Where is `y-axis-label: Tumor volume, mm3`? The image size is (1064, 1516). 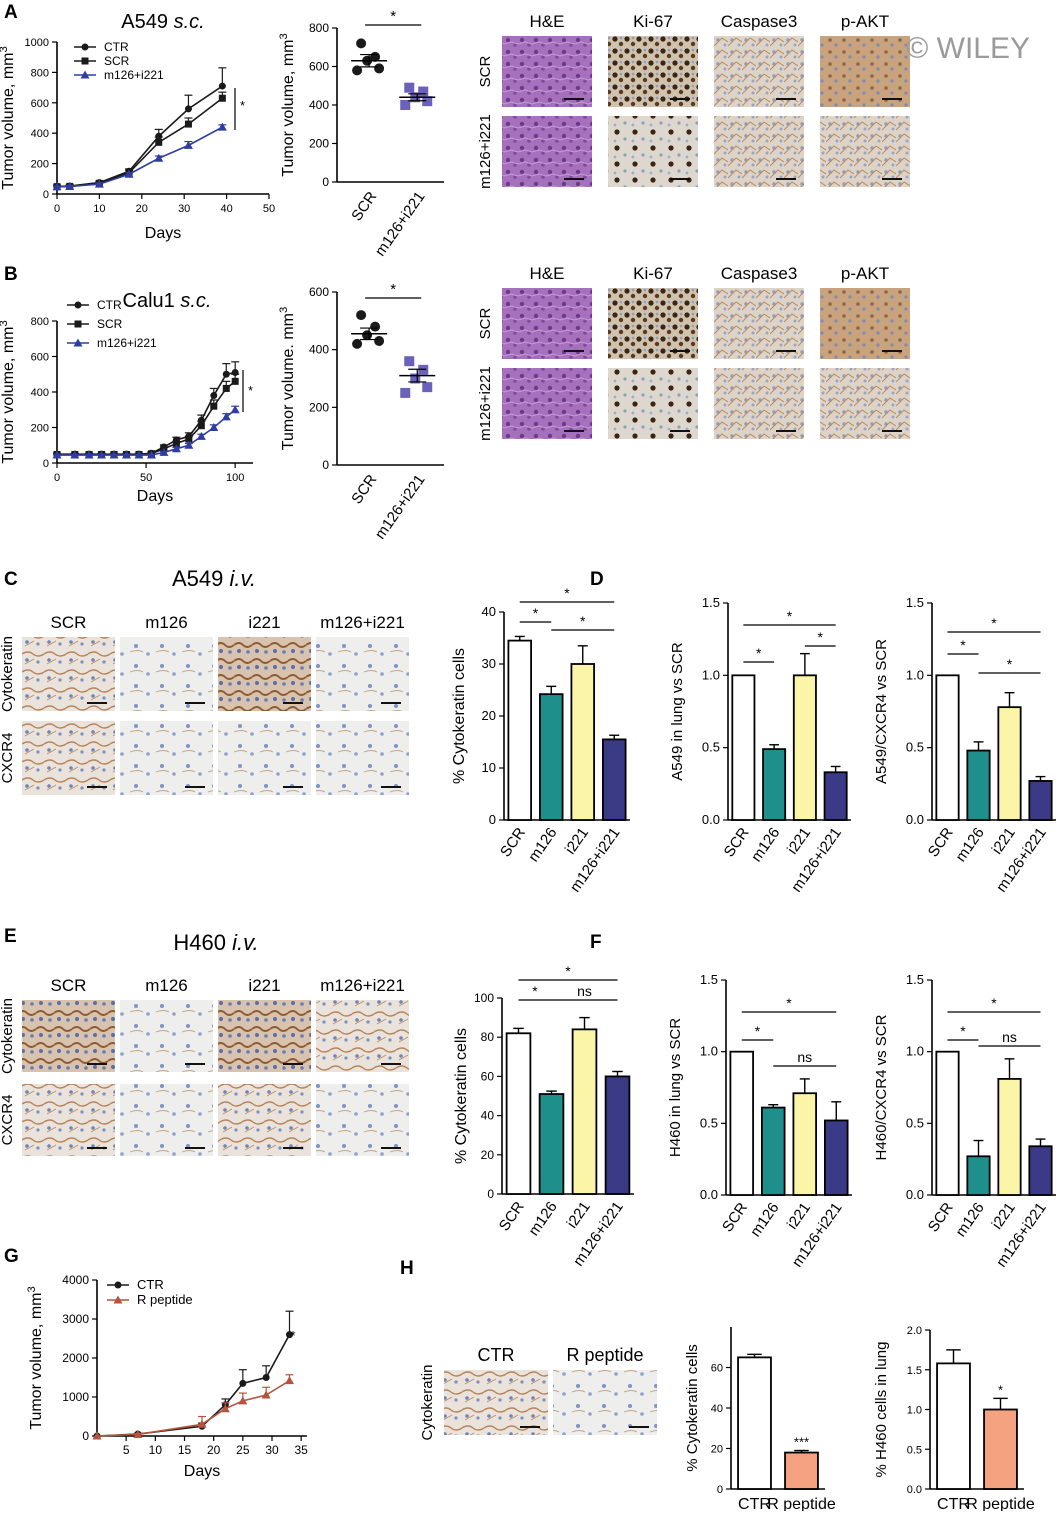 y-axis-label: Tumor volume, mm3 is located at coordinates (8, 391).